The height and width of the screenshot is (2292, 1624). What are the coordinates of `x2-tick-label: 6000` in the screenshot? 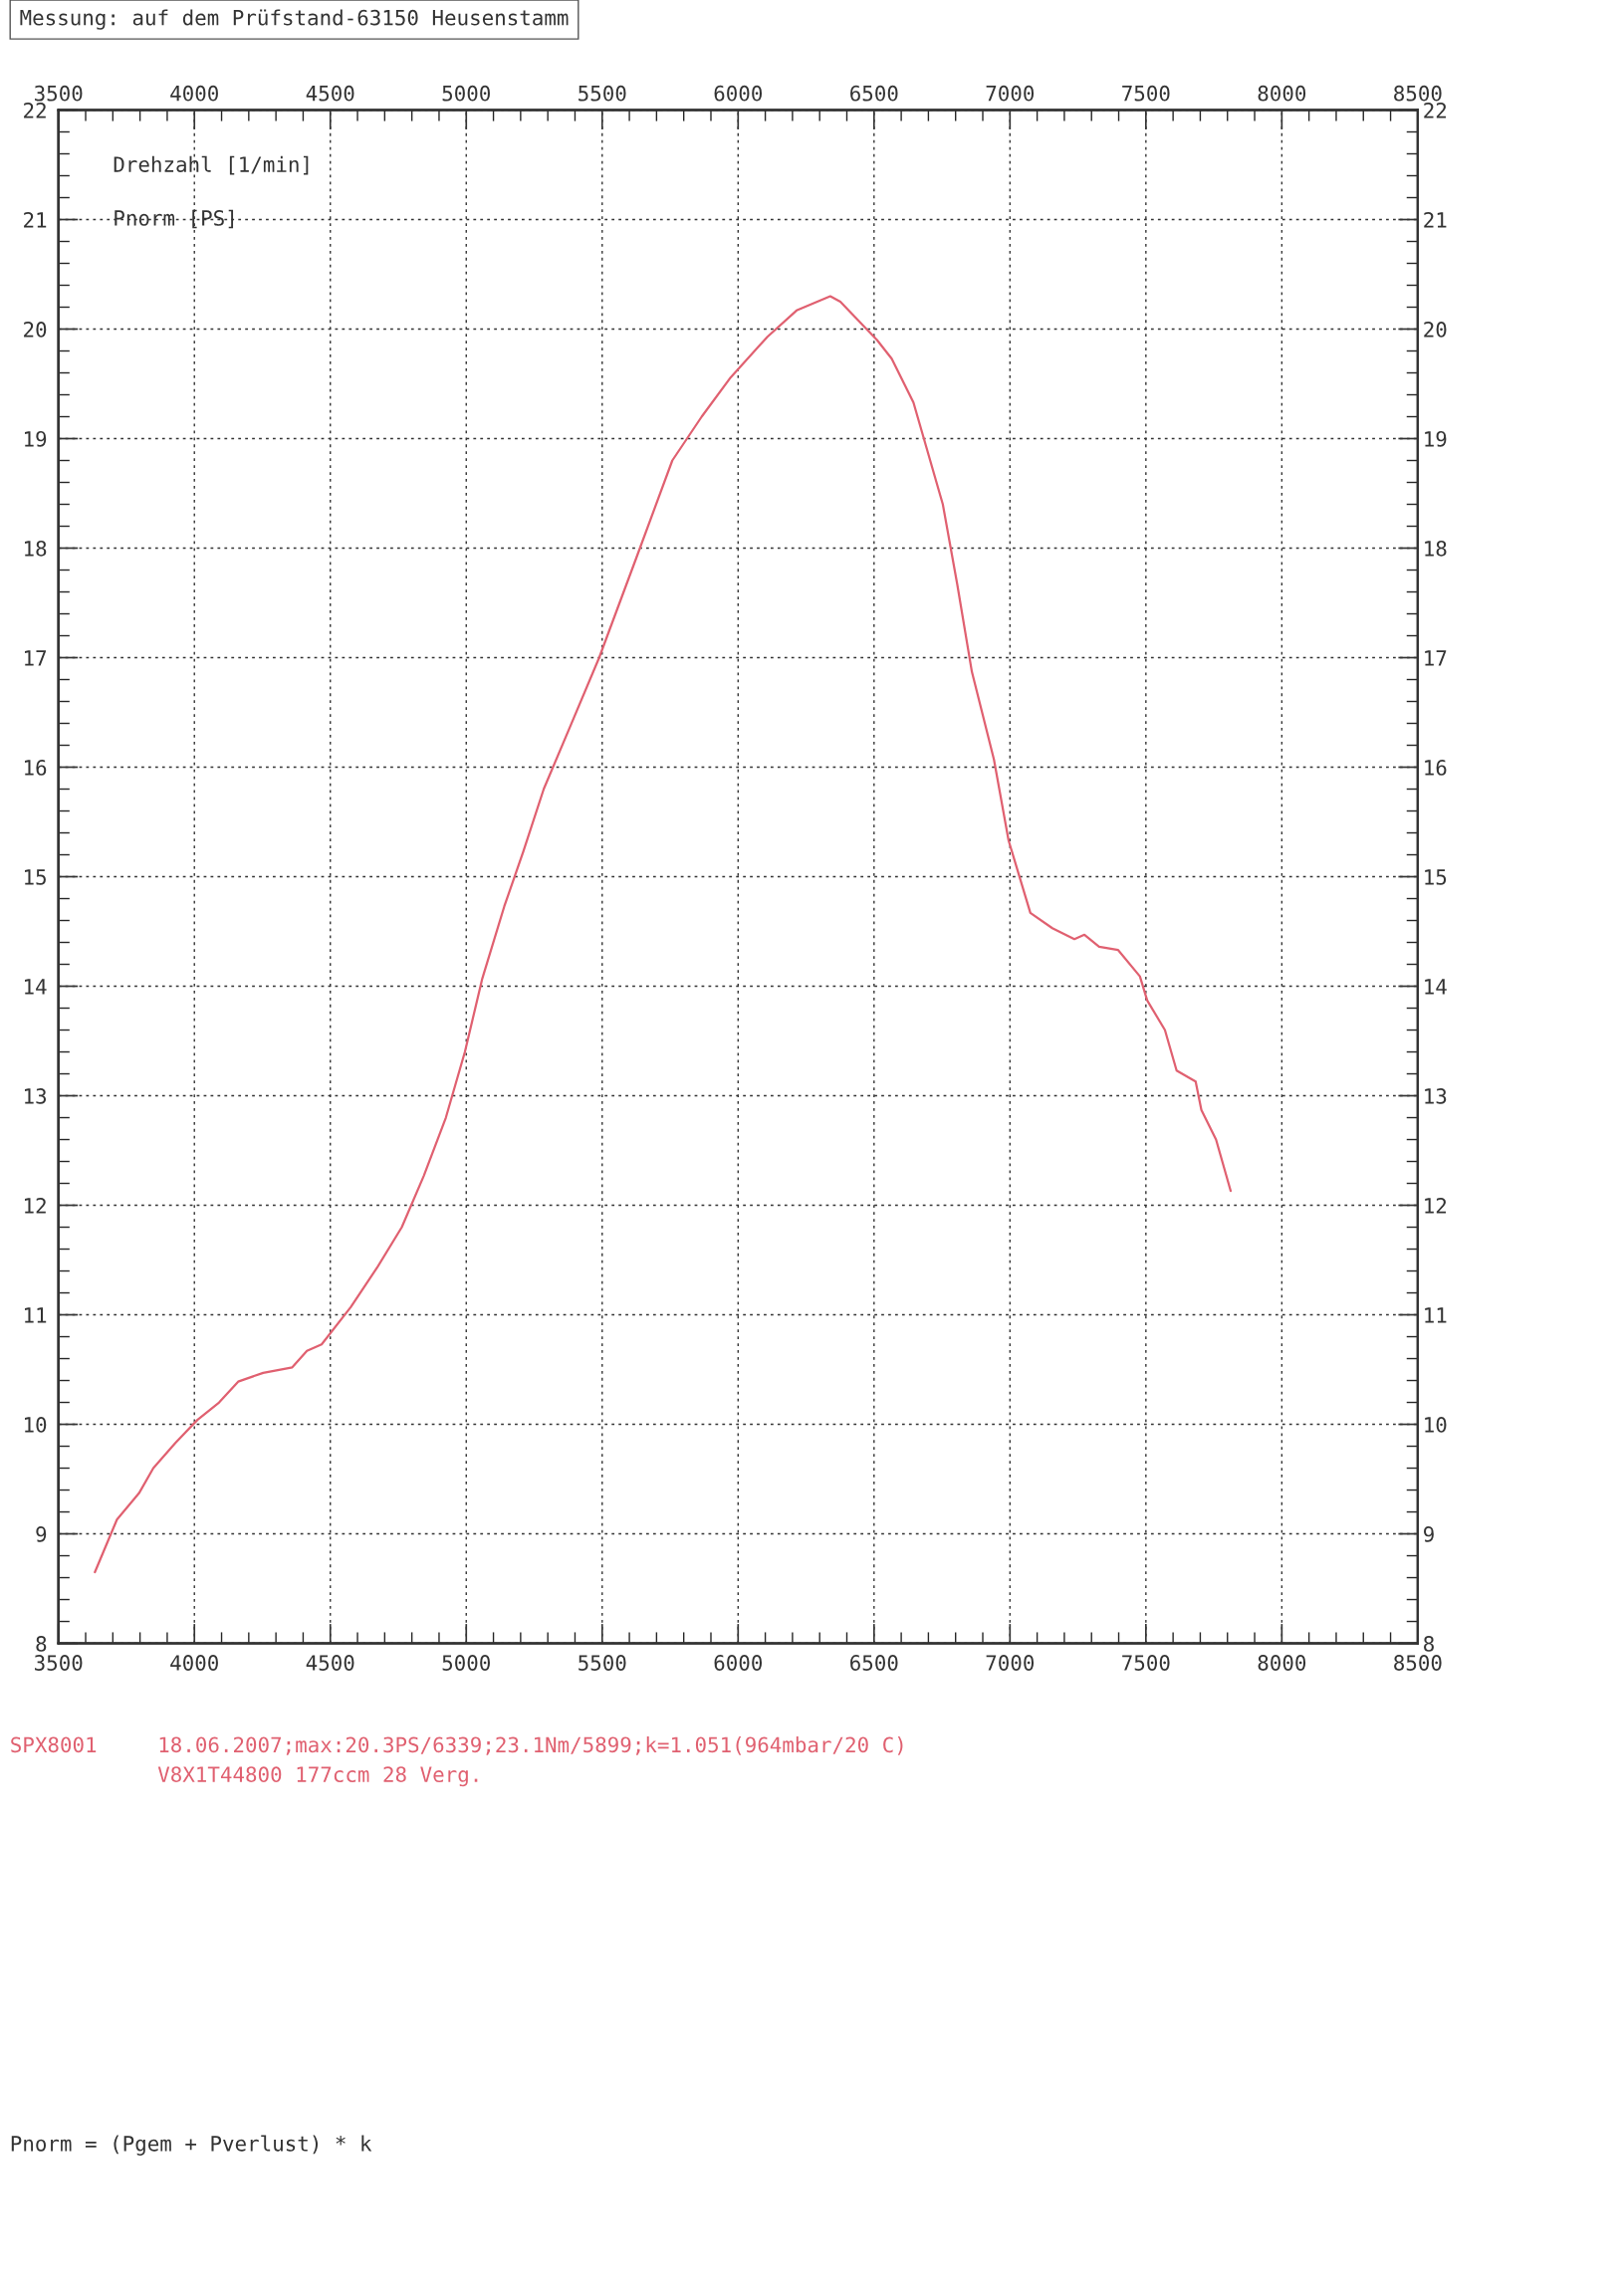 It's located at (738, 1663).